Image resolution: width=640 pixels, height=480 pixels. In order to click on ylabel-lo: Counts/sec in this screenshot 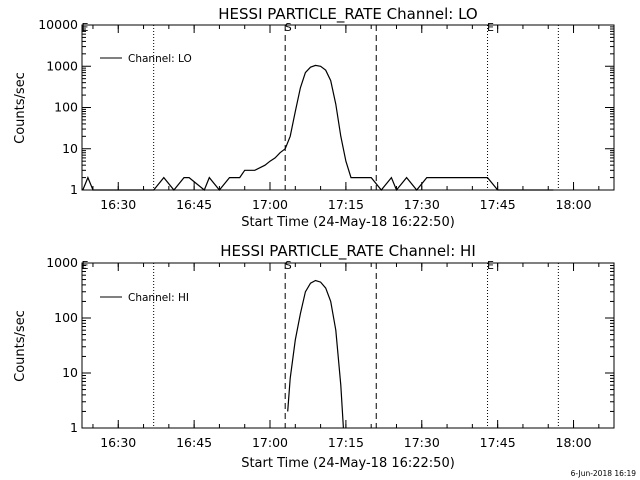, I will do `click(20, 108)`.